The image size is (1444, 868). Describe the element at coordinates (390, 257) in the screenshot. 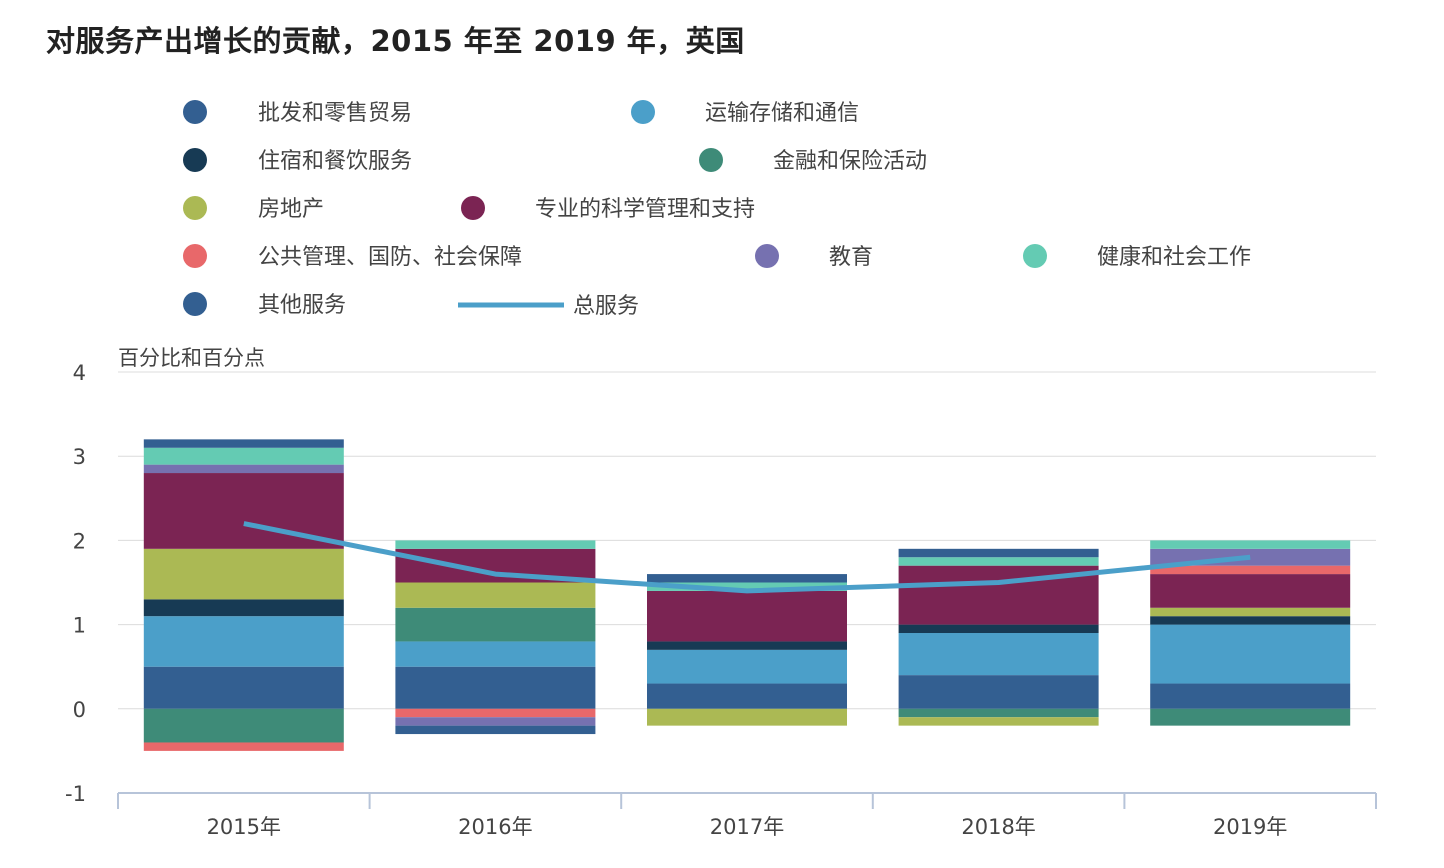

I see `legend-label-7: 公共管理、国防、社会保障` at that location.